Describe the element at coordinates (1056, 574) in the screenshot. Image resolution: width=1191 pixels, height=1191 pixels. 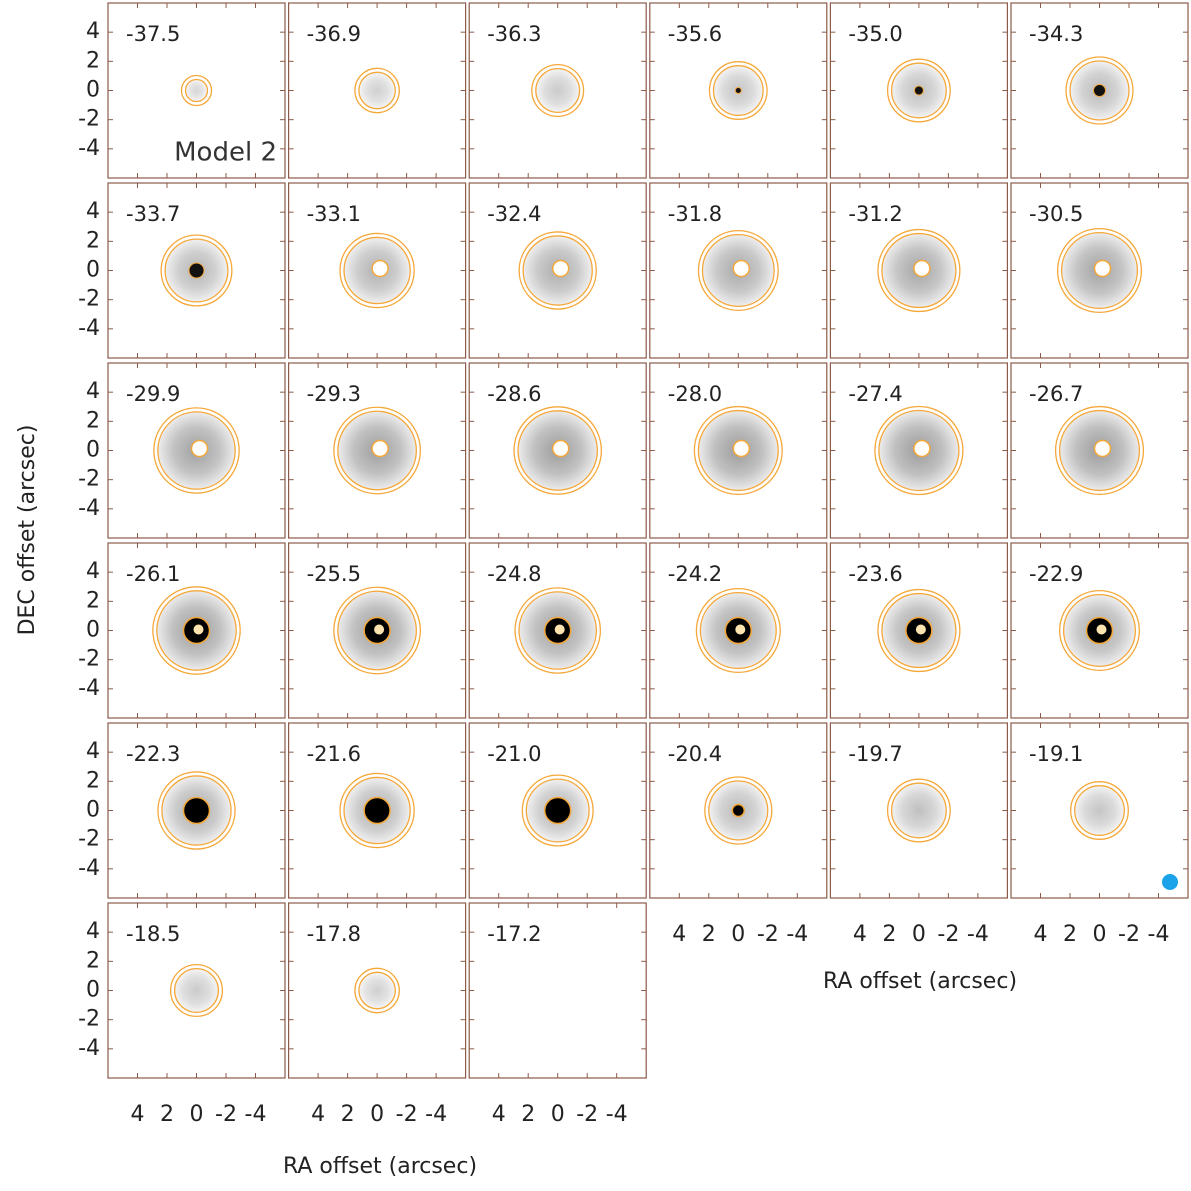
I see `channel-velocity: -22.9` at that location.